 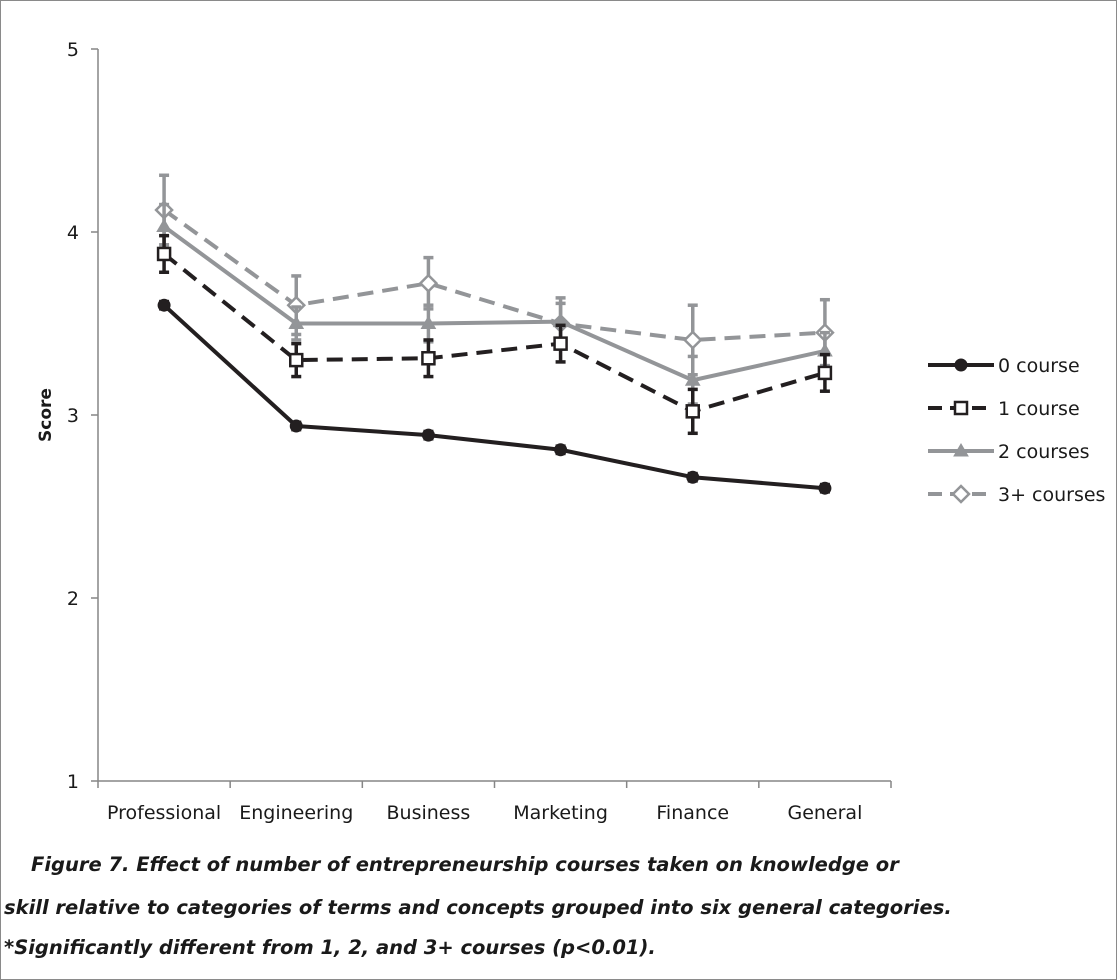 I want to click on legend-item: 1 course, so click(x=1004, y=409).